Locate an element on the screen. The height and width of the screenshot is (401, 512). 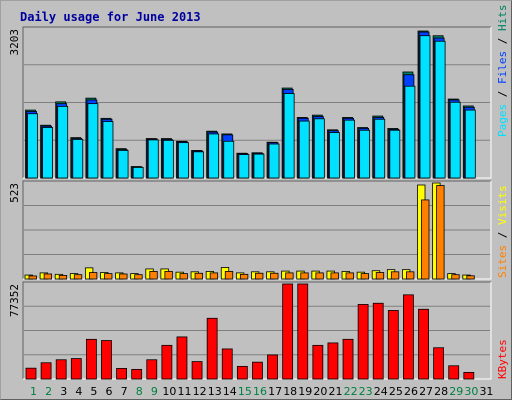
x-tick-day: 7 is located at coordinates (124, 391).